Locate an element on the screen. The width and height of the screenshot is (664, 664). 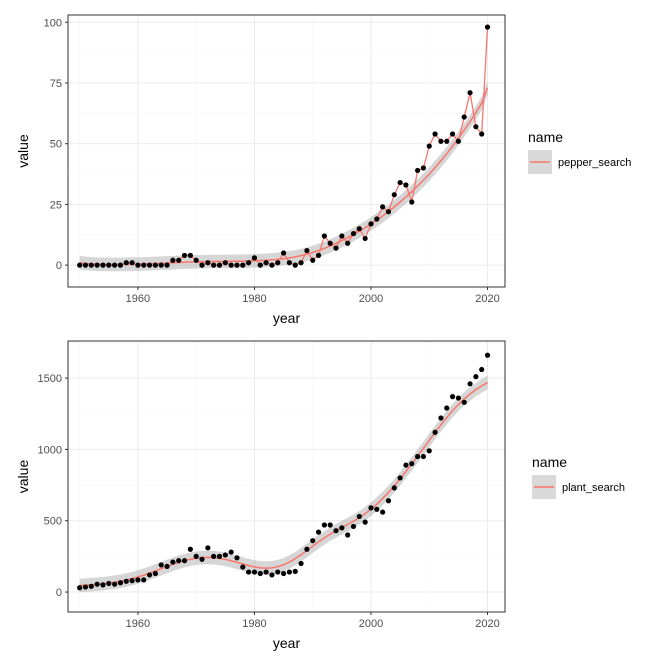
y-tick-label: 1000 is located at coordinates (50, 450).